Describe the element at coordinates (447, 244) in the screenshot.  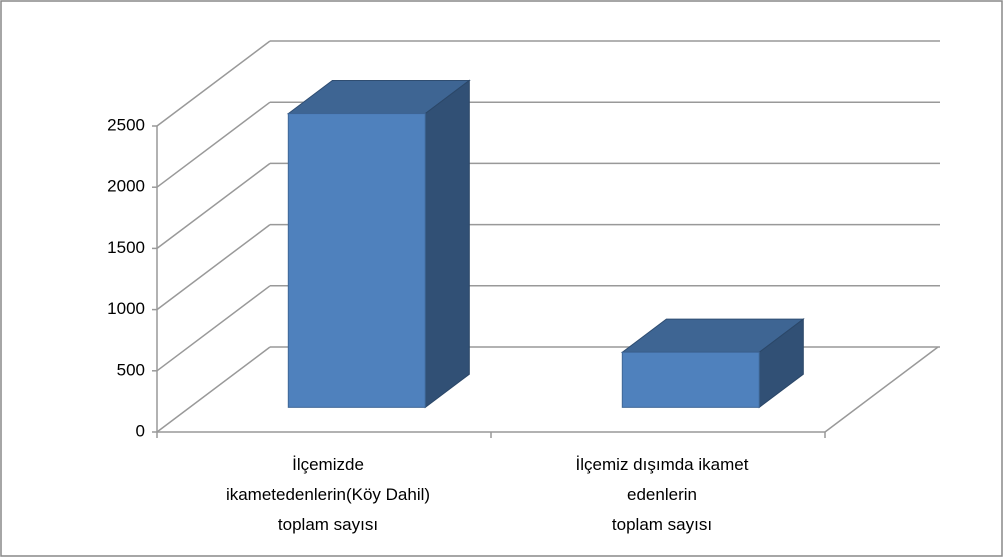
I see `bar-side` at that location.